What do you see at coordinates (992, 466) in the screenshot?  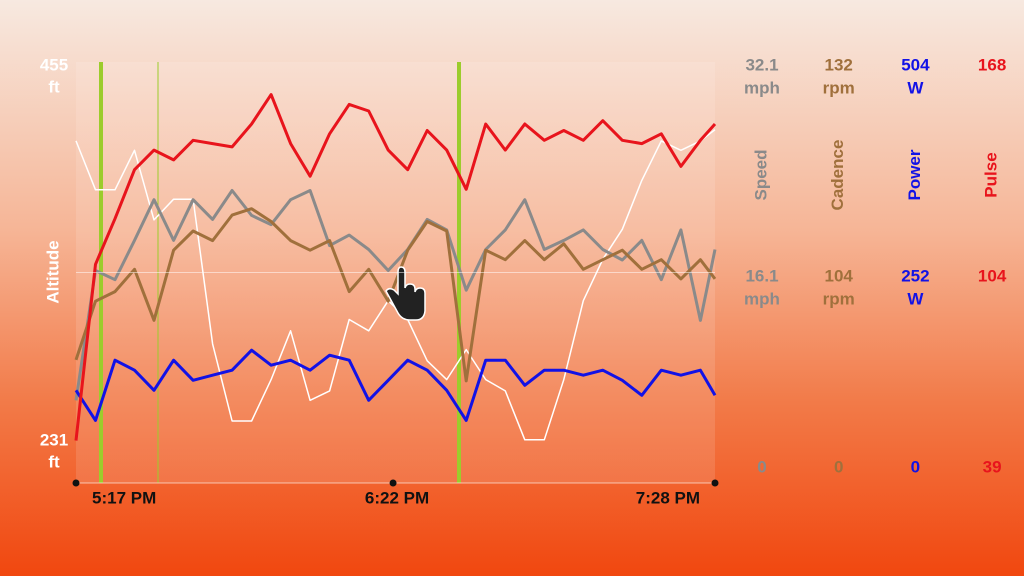 I see `y-tick-label: 39` at bounding box center [992, 466].